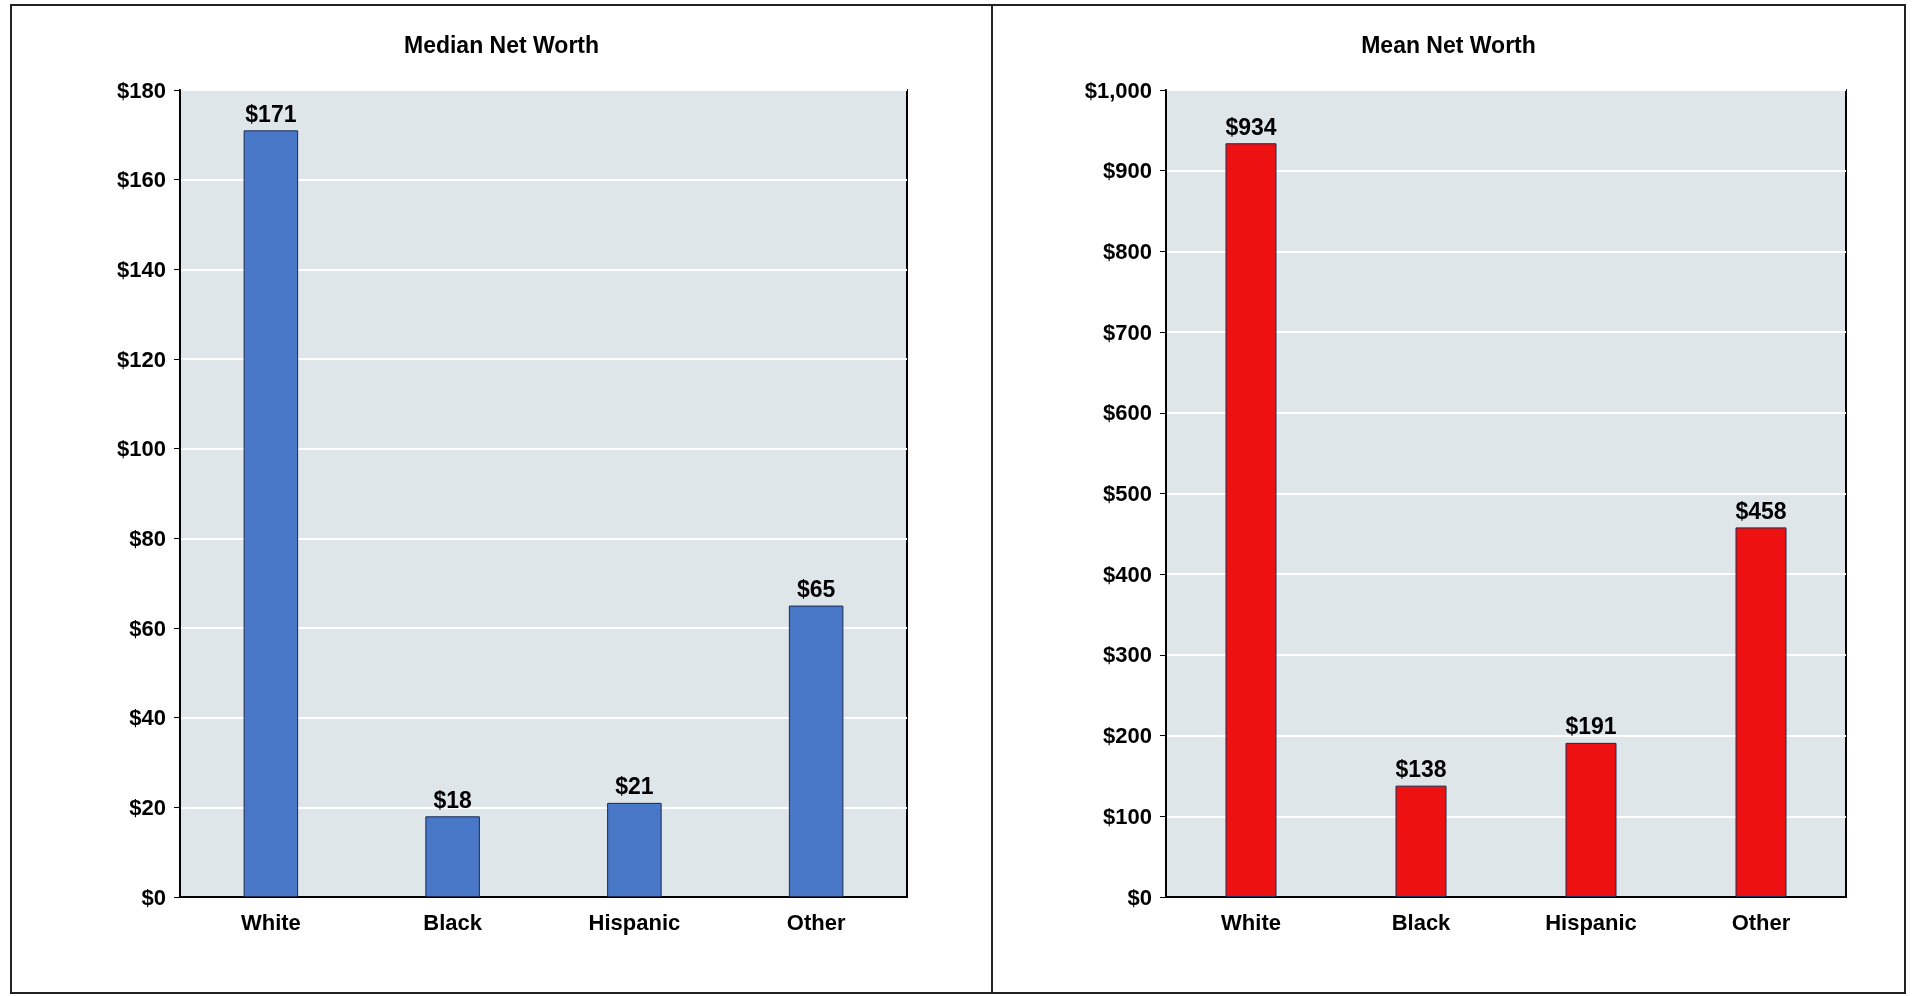  What do you see at coordinates (816, 589) in the screenshot?
I see `data-label: $65` at bounding box center [816, 589].